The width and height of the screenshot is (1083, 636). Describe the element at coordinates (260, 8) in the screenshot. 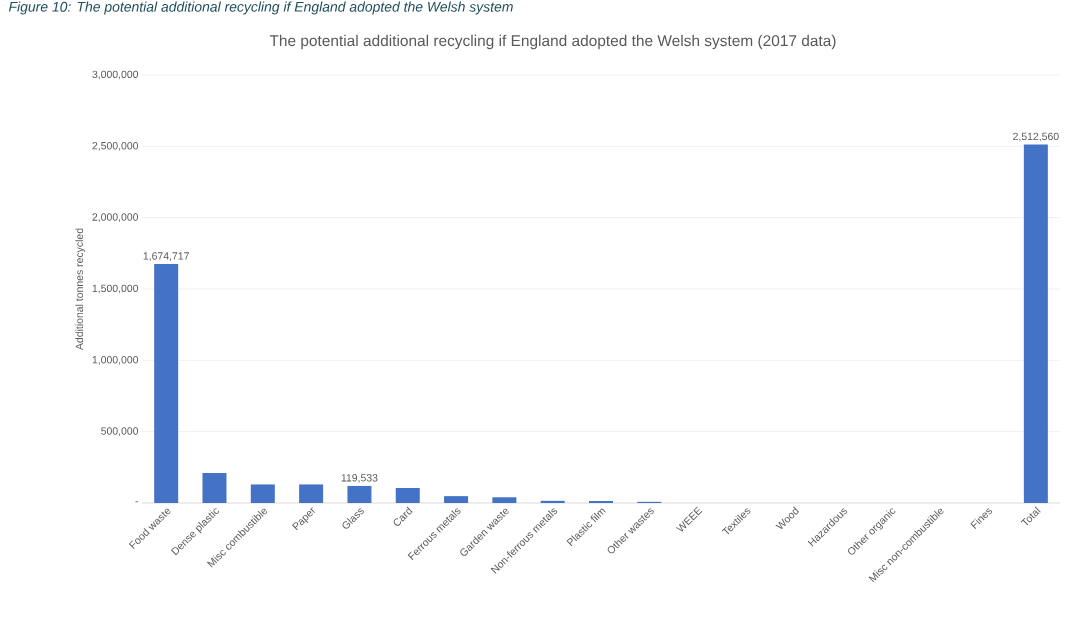

I see `caption: Figure 10: The potential additional recycling if England adopted the Welsh system` at that location.